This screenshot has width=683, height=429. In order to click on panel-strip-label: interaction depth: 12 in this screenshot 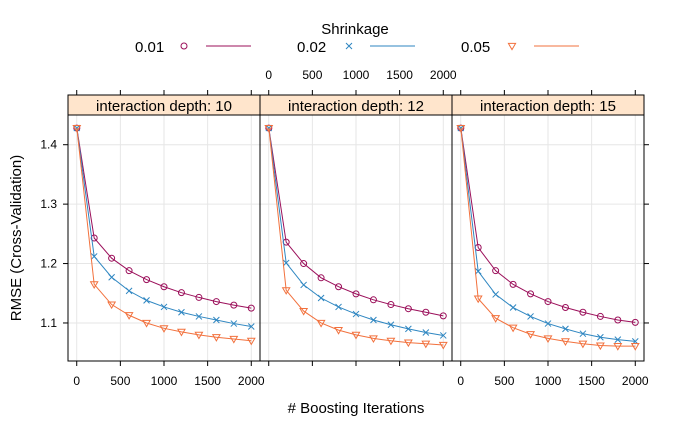, I will do `click(356, 106)`.